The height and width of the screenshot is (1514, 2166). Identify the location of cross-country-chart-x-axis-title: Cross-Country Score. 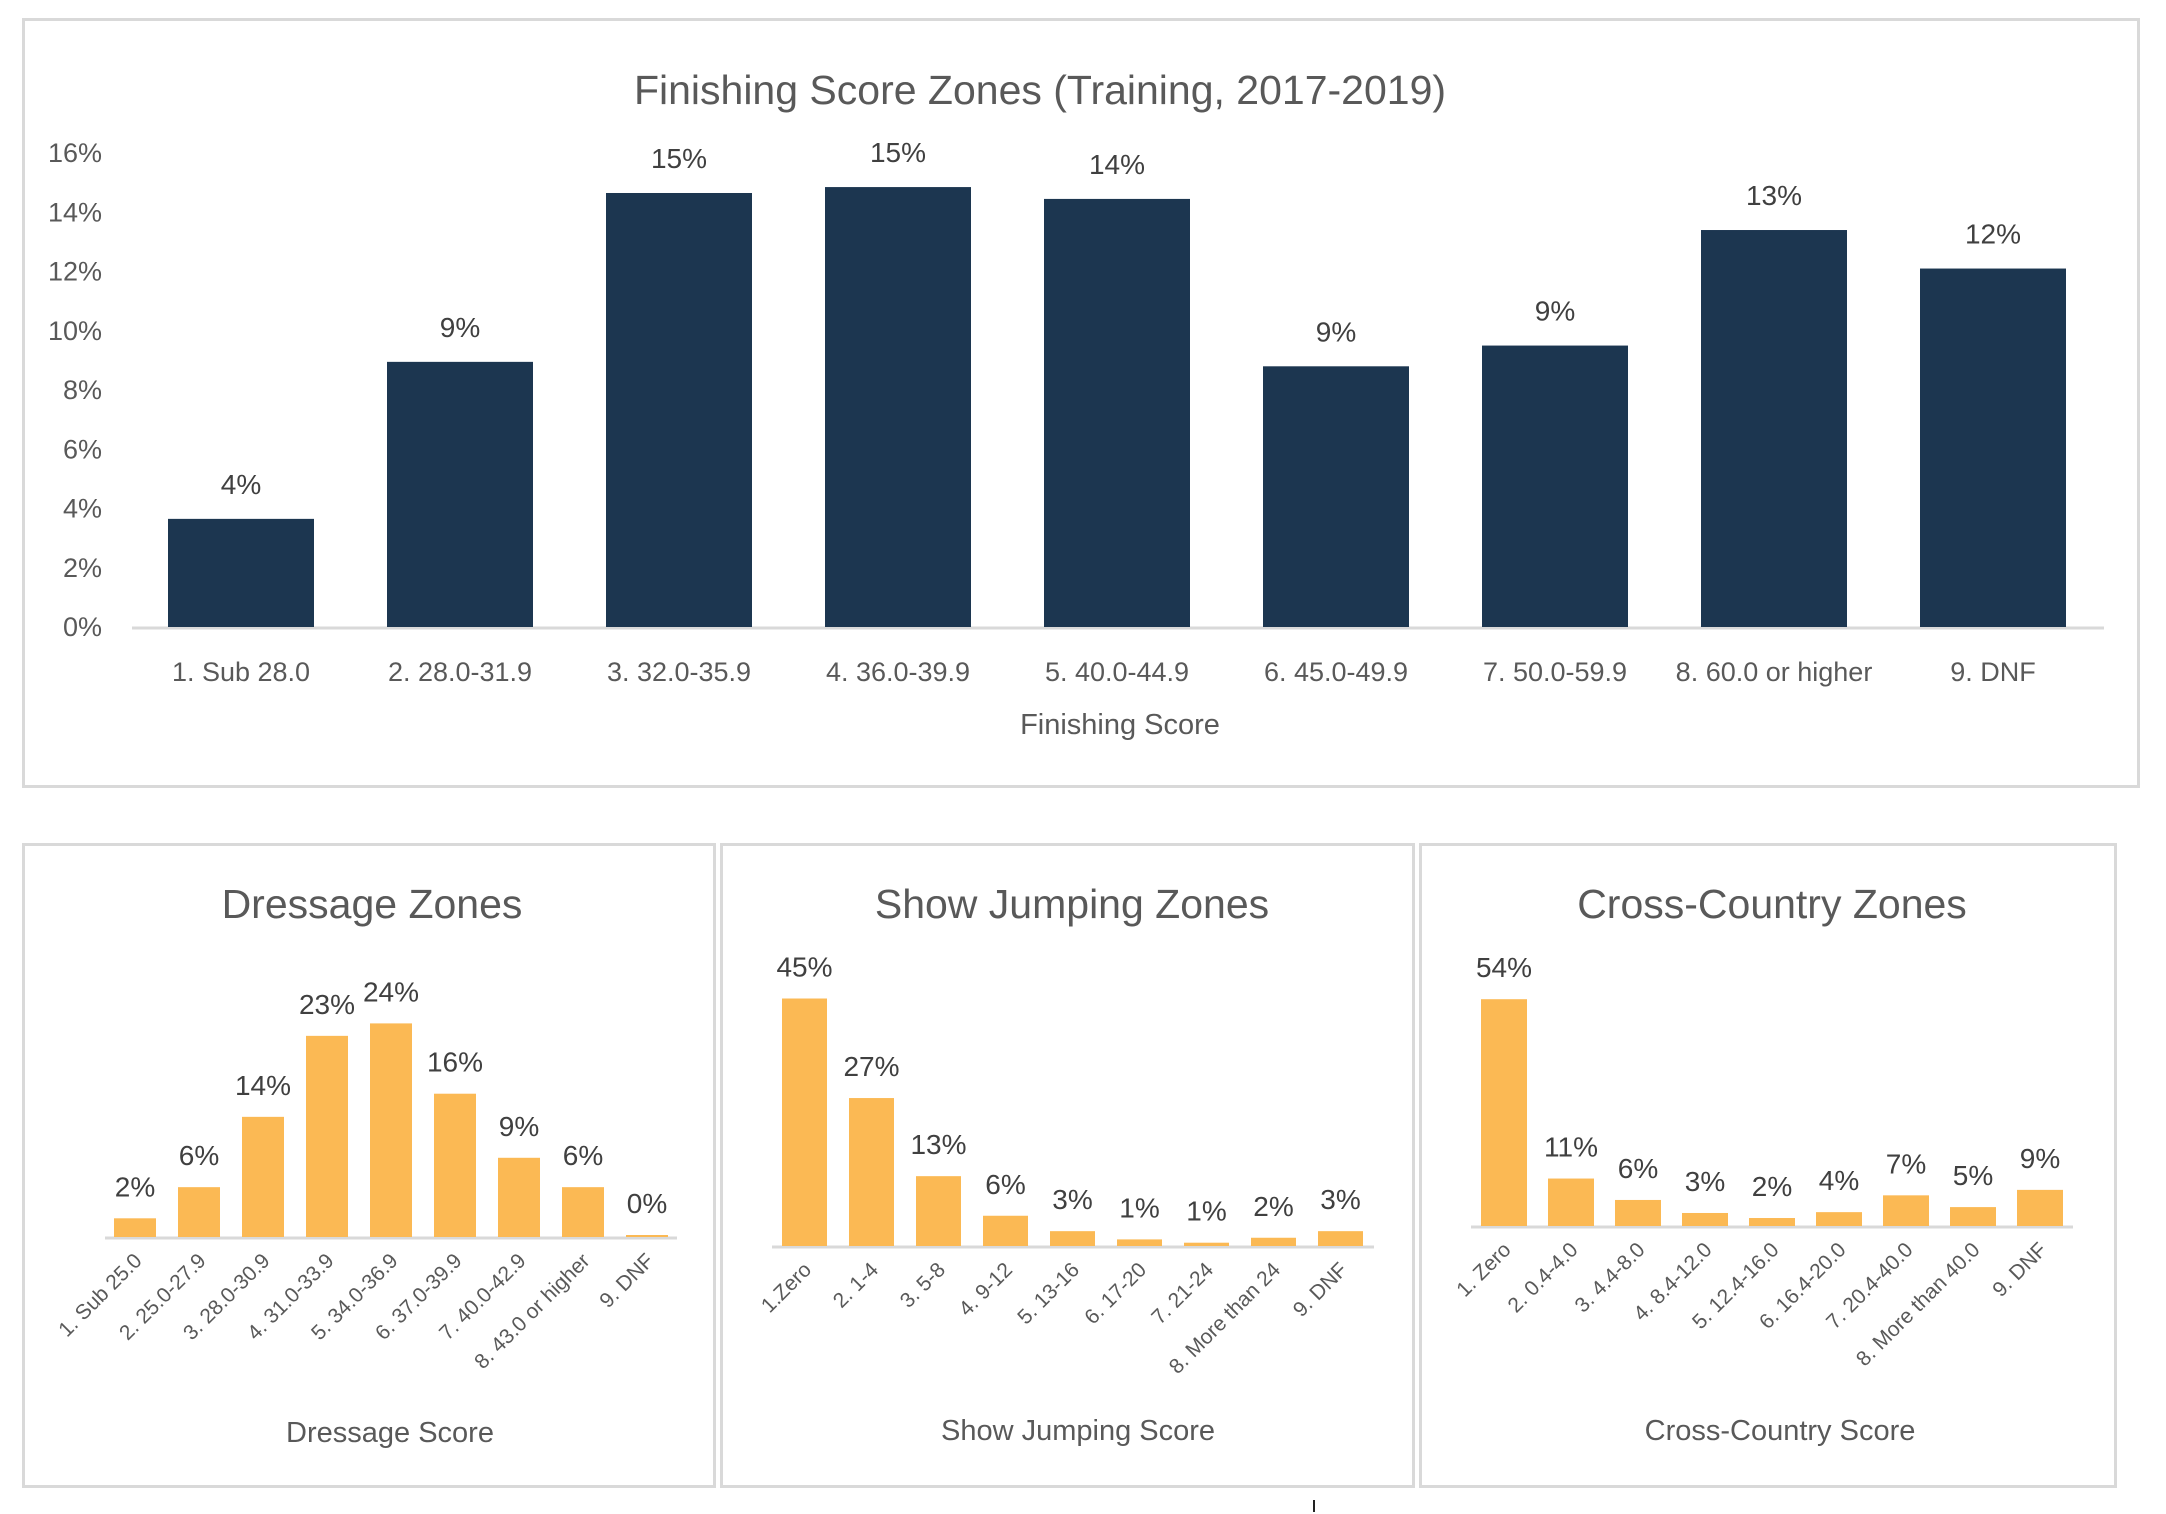
(1780, 1431).